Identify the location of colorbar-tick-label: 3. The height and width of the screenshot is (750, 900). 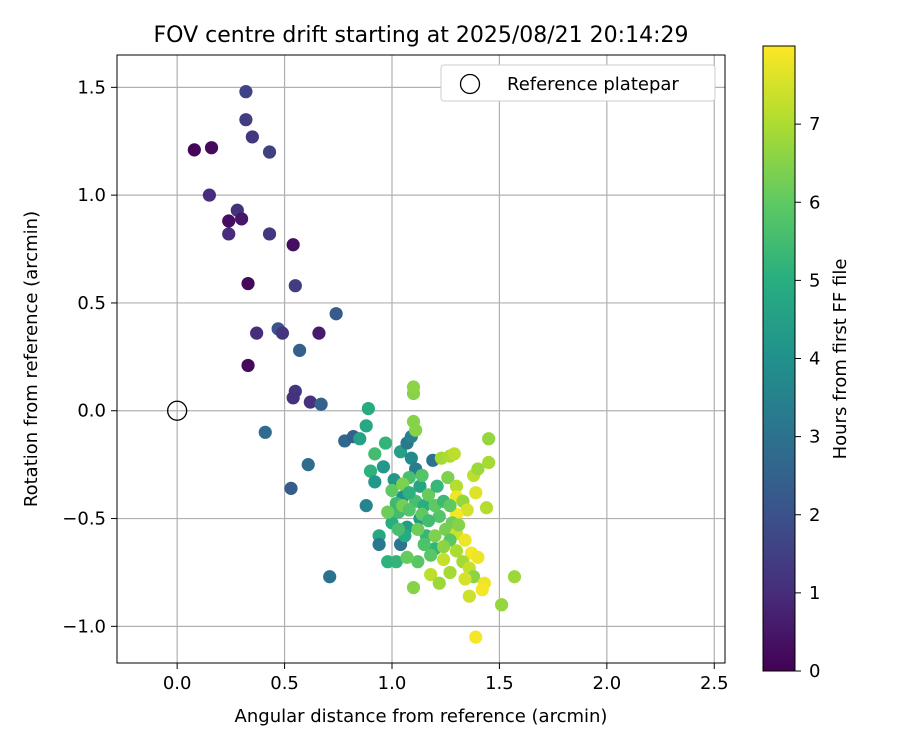
(814, 437).